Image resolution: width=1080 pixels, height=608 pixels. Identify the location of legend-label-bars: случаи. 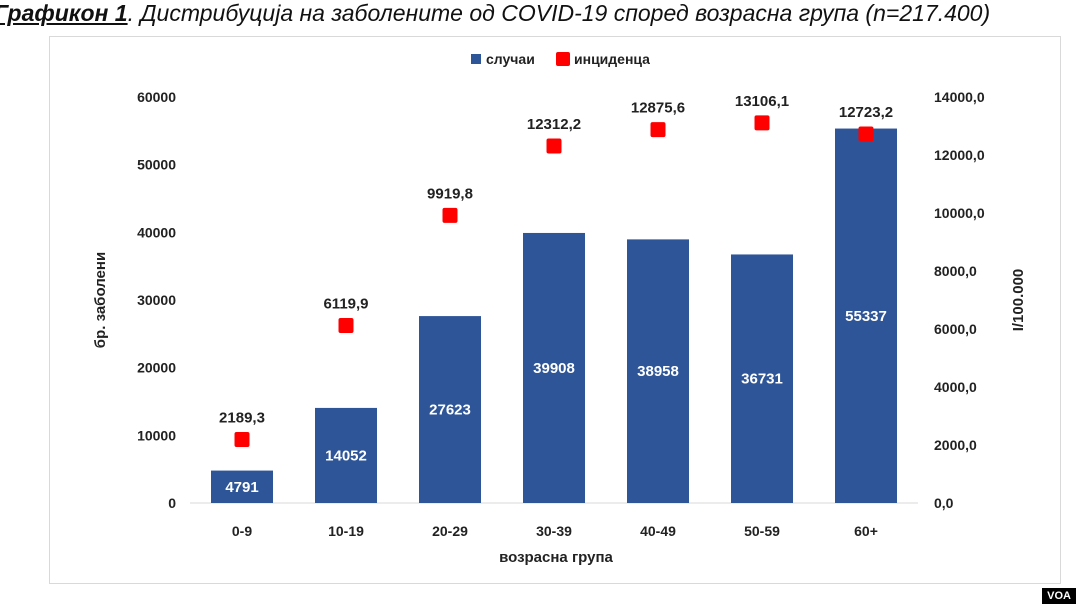
(510, 59).